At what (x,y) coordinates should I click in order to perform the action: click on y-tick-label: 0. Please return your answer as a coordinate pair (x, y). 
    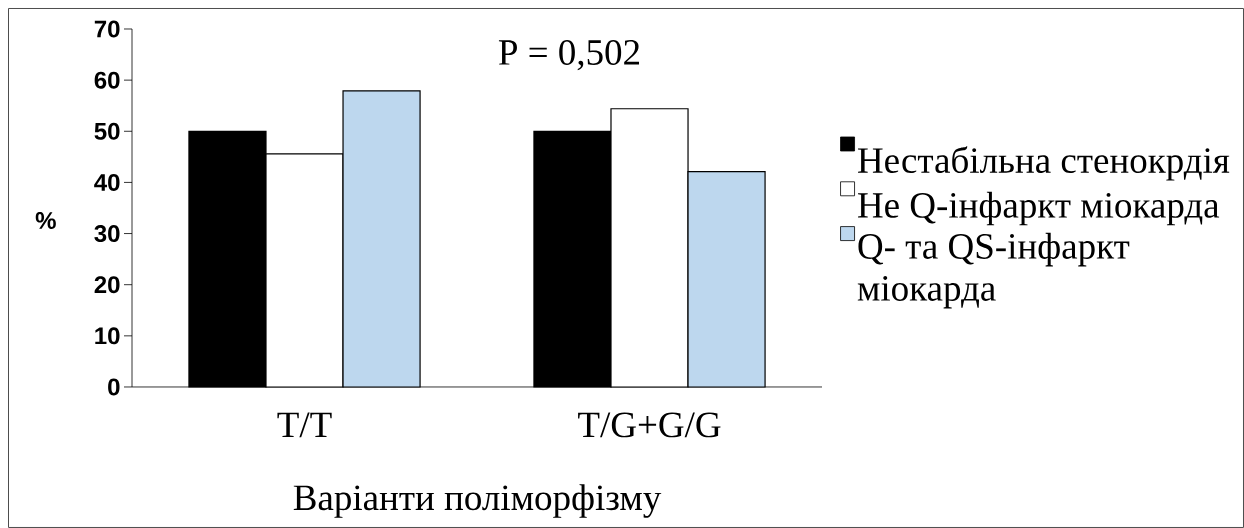
    Looking at the image, I should click on (114, 387).